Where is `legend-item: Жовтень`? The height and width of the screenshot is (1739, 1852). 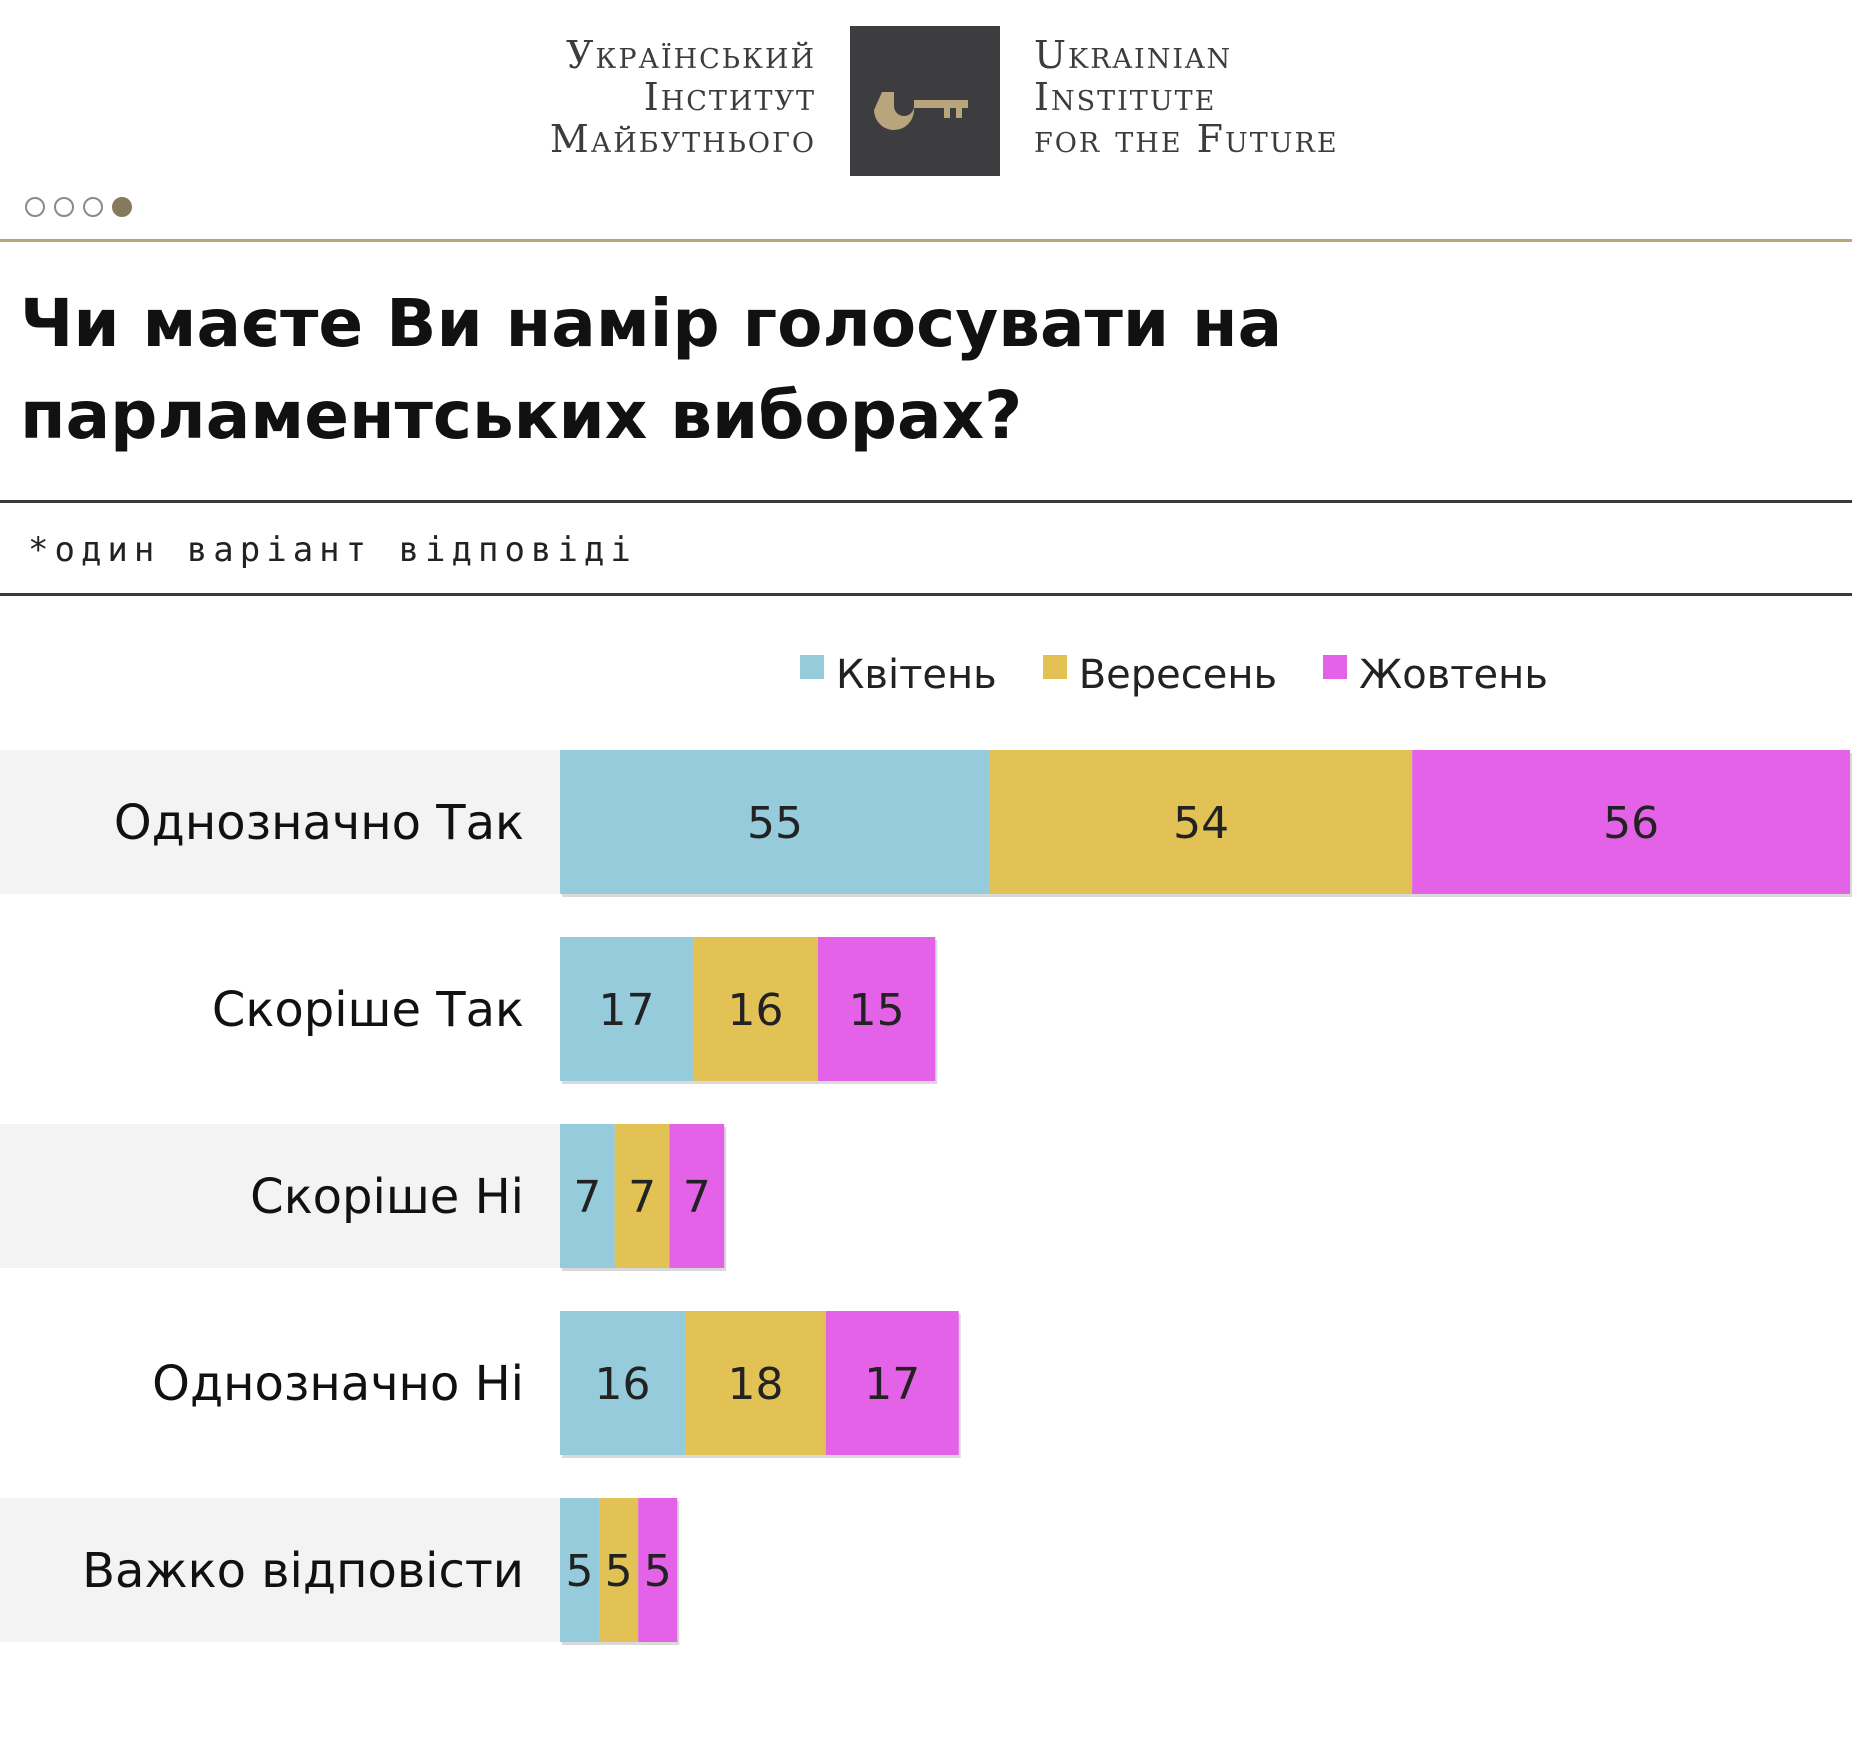
legend-item: Жовтень is located at coordinates (1435, 675).